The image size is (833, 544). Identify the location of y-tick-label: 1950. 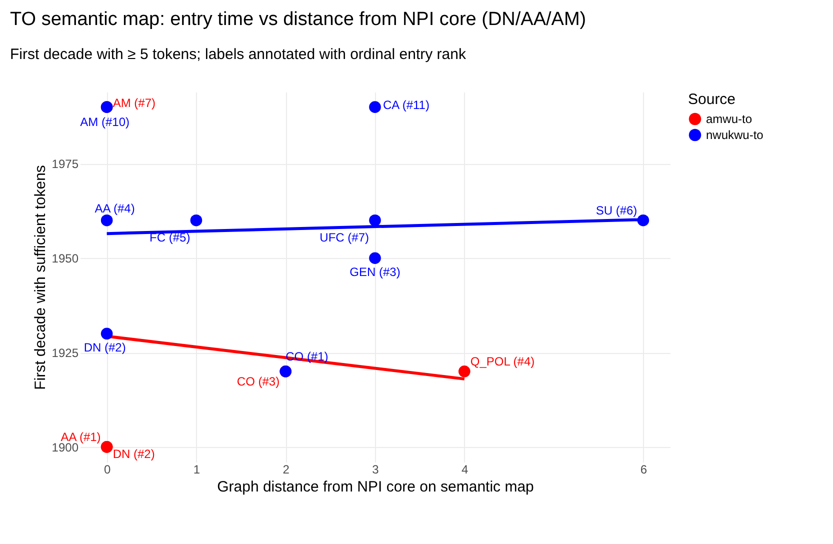
(65, 259).